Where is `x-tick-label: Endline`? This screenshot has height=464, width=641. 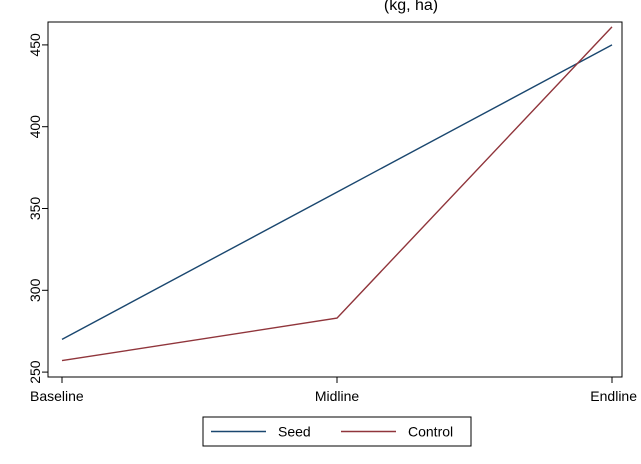
x-tick-label: Endline is located at coordinates (613, 396).